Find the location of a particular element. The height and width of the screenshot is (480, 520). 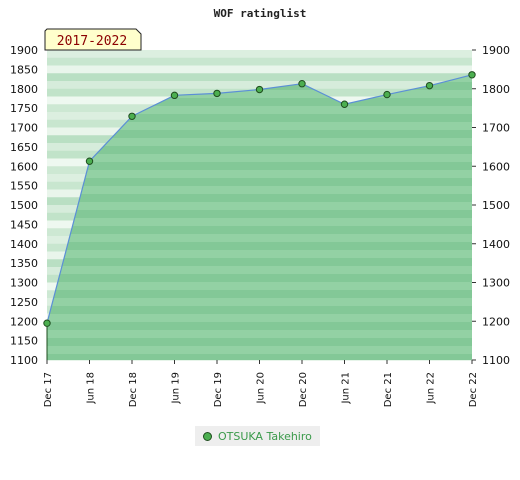

period-badge-label: 2017-2022 is located at coordinates (92, 41).